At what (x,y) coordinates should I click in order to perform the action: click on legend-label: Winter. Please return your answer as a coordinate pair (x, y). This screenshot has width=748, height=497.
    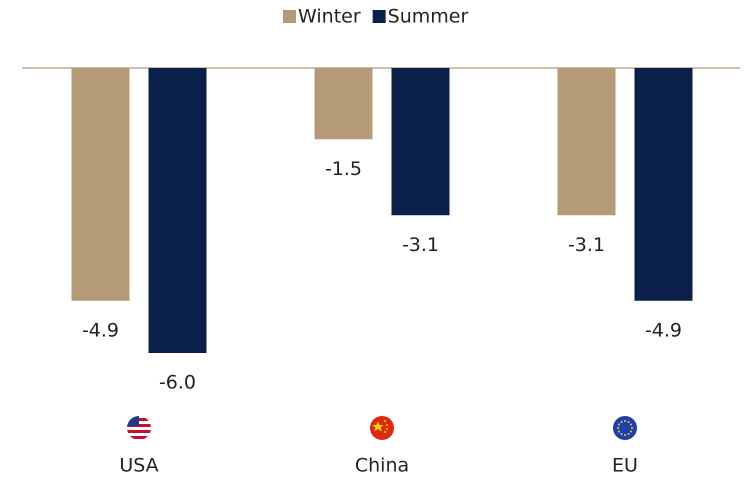
    Looking at the image, I should click on (329, 17).